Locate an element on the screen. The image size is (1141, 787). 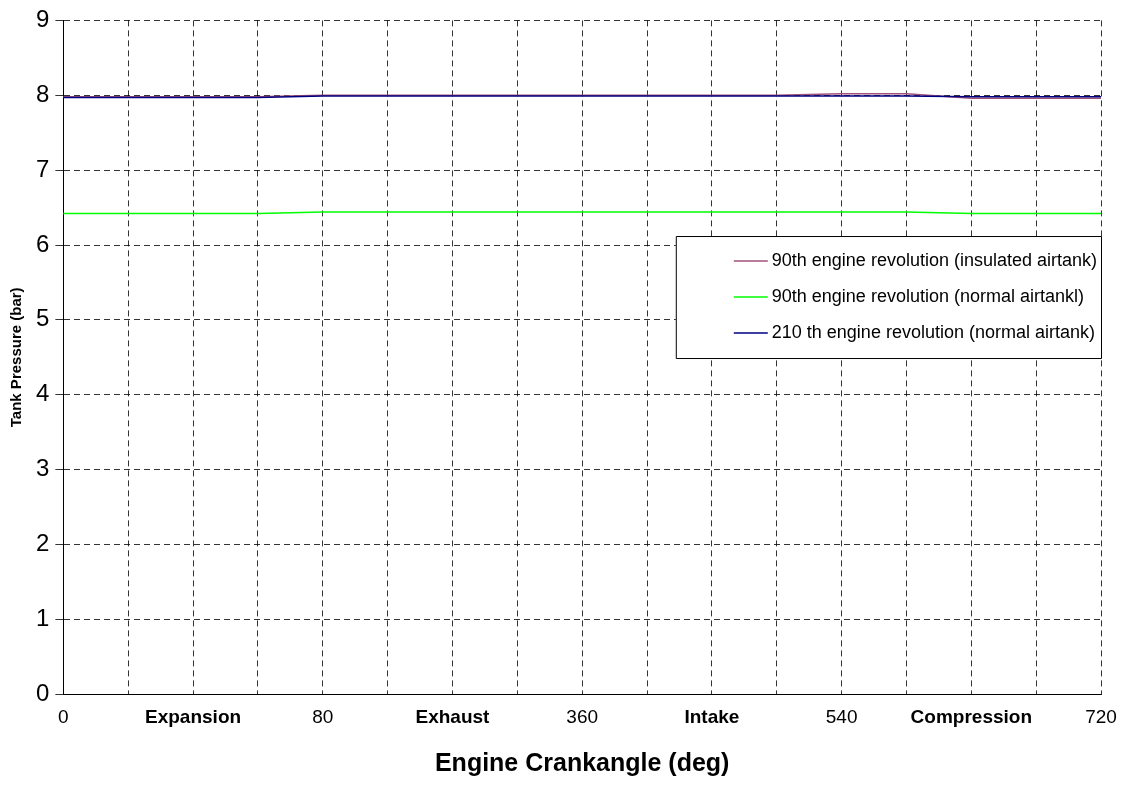
y-tick-label: 5 is located at coordinates (42, 318).